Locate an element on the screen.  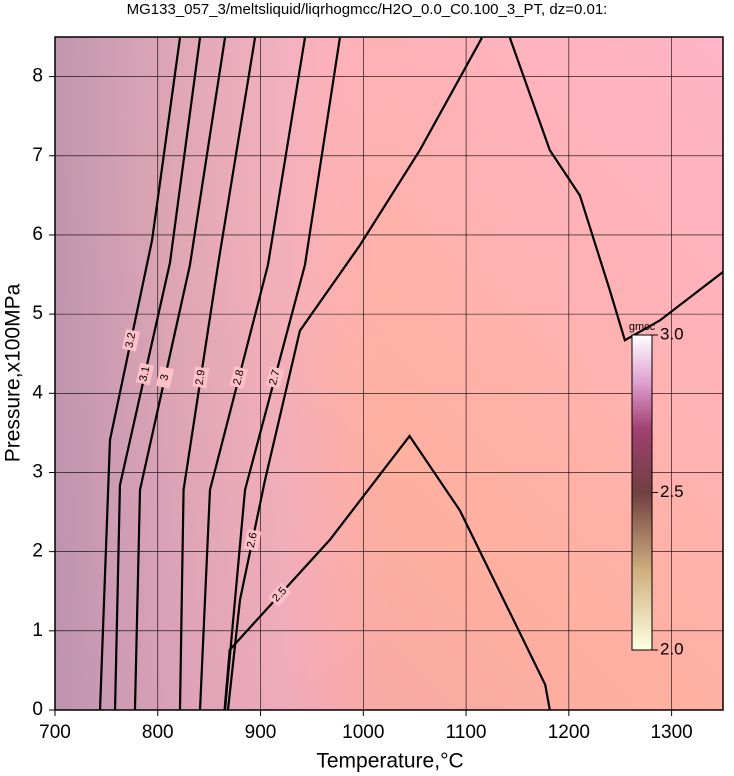
y-tick-label: 3 is located at coordinates (37, 471).